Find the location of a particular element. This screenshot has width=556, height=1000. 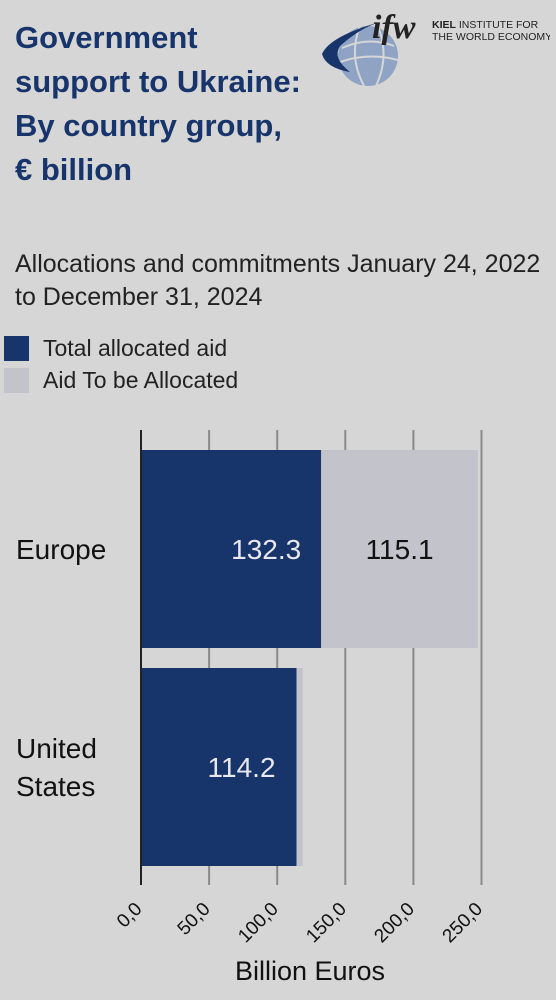

bar-united-states-to-be-allocated is located at coordinates (299, 767).